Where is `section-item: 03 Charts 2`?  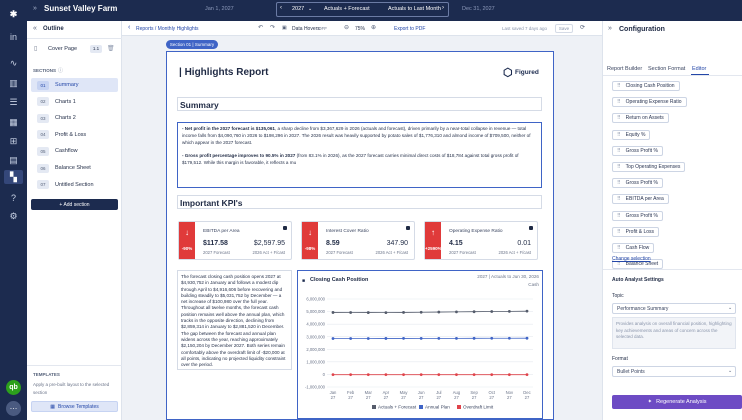 section-item: 03 Charts 2 is located at coordinates (74, 118).